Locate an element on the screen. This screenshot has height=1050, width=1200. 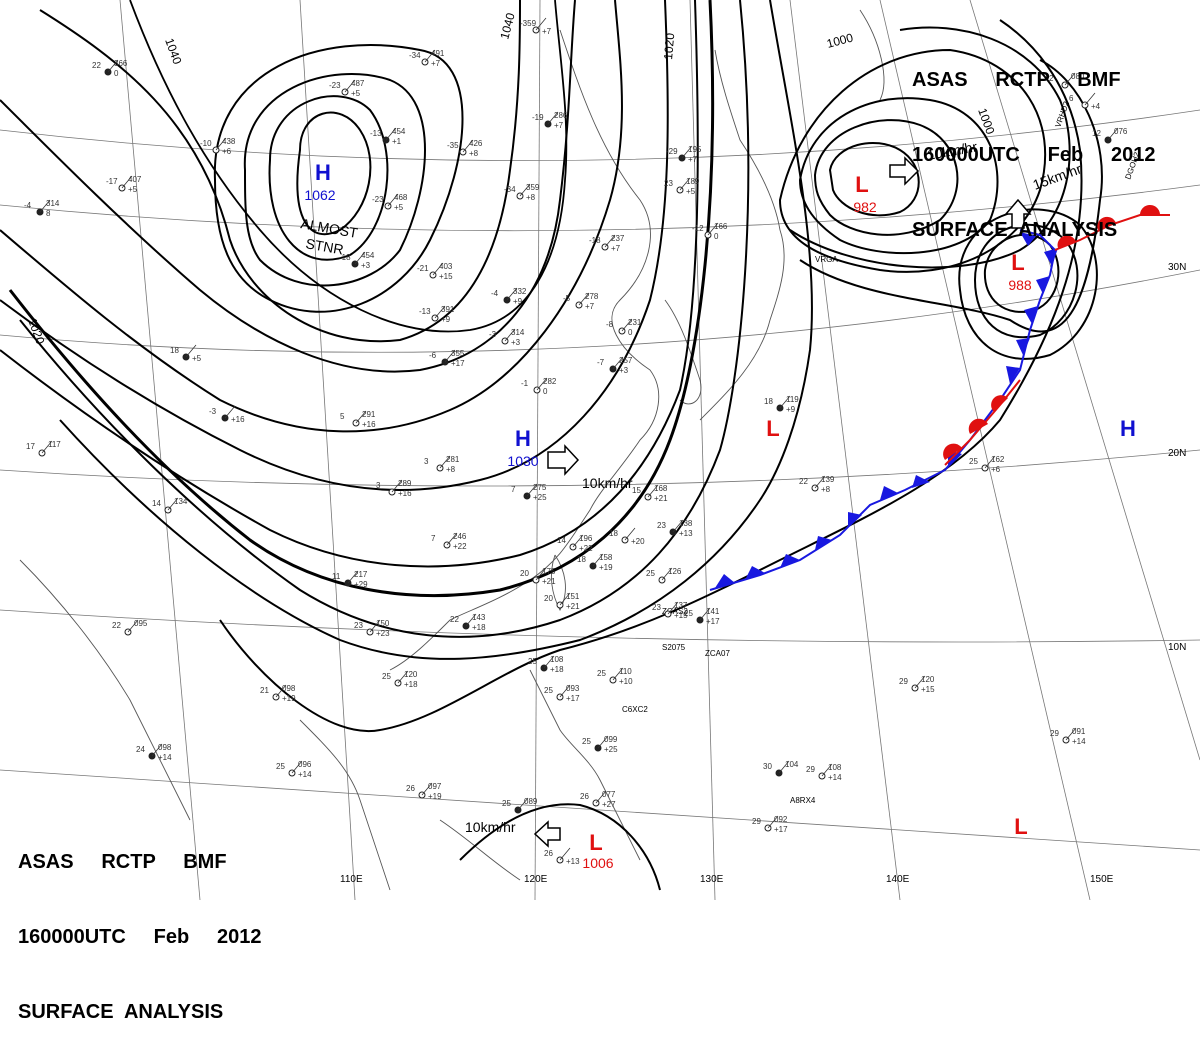
station-pressure: 454 is located at coordinates (368, 255).